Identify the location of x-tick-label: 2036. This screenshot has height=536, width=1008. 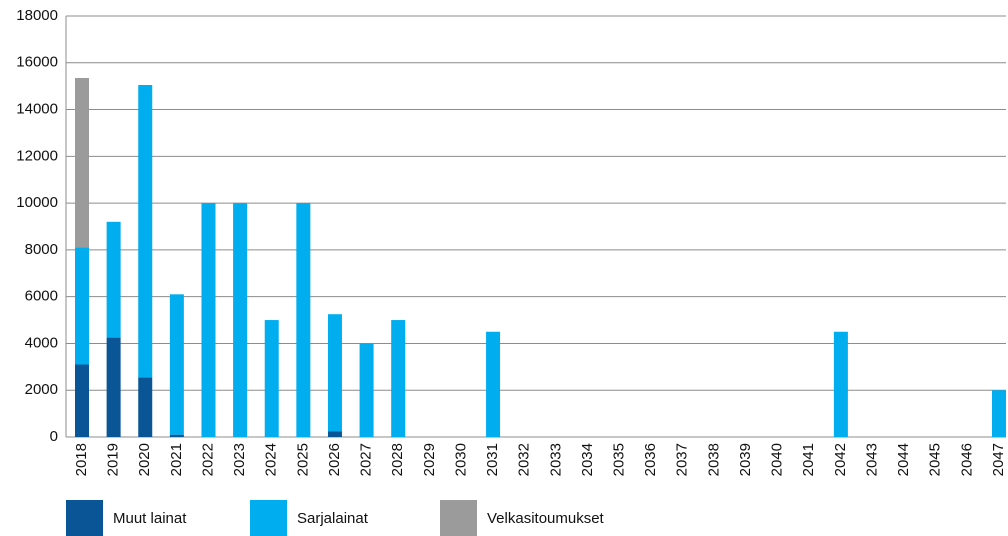
(650, 459).